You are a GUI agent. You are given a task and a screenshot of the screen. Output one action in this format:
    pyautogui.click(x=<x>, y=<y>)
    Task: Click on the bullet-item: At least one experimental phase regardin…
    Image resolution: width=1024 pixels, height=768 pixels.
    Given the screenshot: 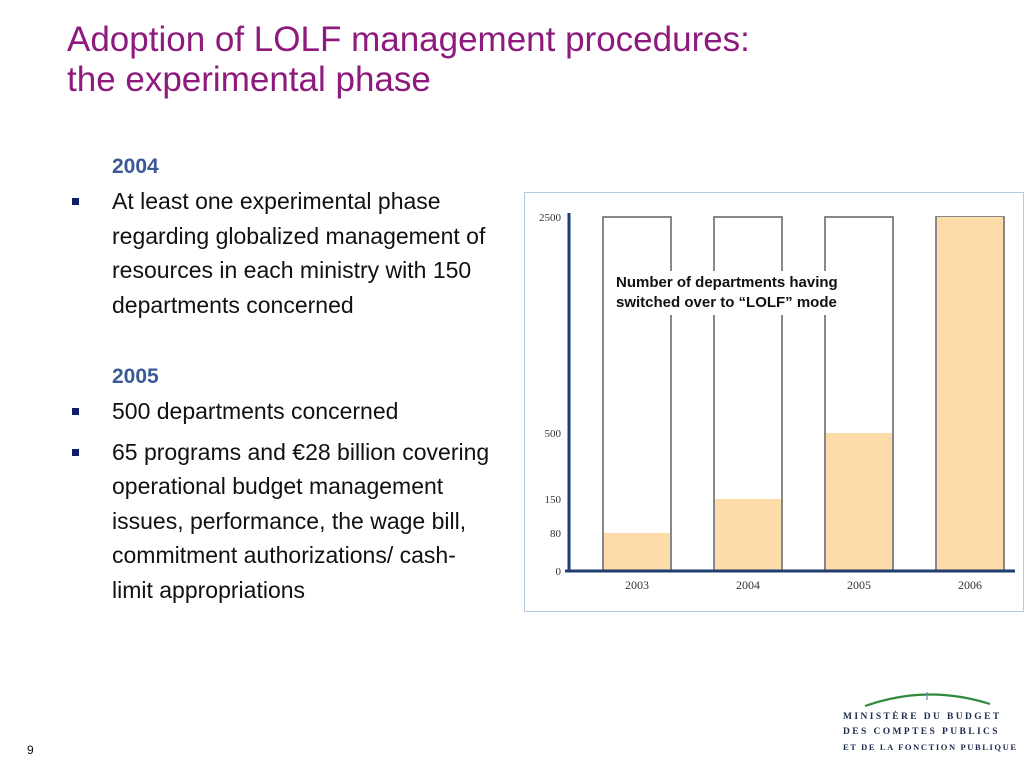 What is the action you would take?
    pyautogui.click(x=280, y=253)
    